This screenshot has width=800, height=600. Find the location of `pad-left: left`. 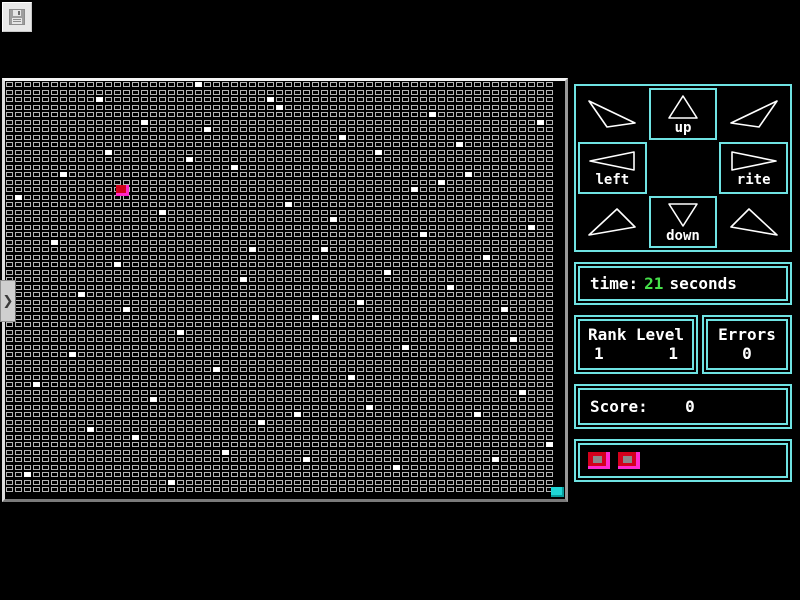

pad-left: left is located at coordinates (612, 168).